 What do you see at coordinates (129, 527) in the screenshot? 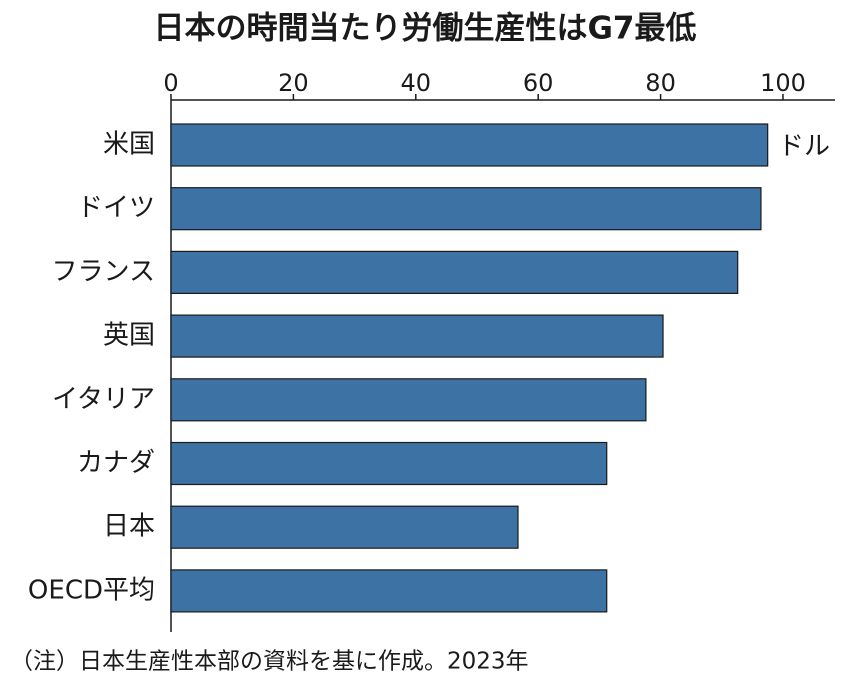
I see `y-tick-label: 日本` at bounding box center [129, 527].